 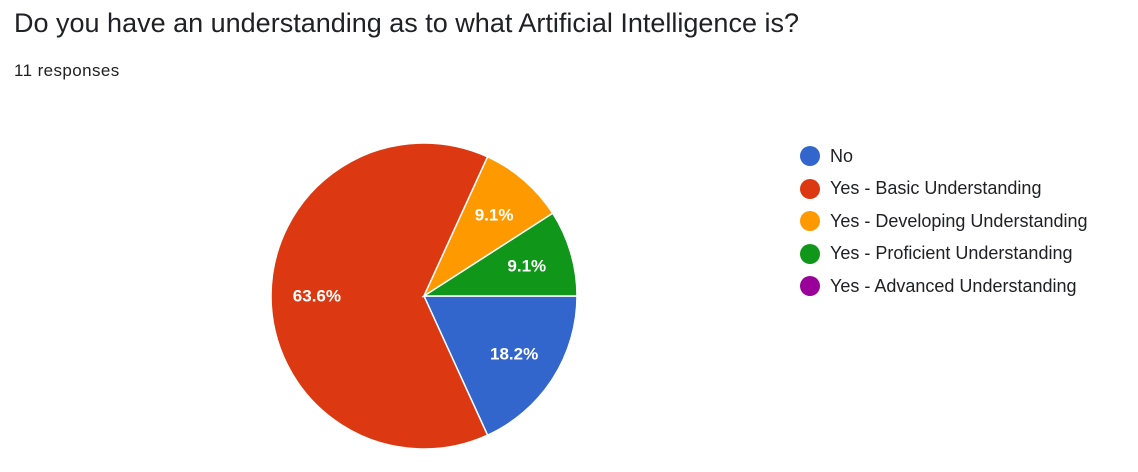 What do you see at coordinates (842, 155) in the screenshot?
I see `legend-label: No` at bounding box center [842, 155].